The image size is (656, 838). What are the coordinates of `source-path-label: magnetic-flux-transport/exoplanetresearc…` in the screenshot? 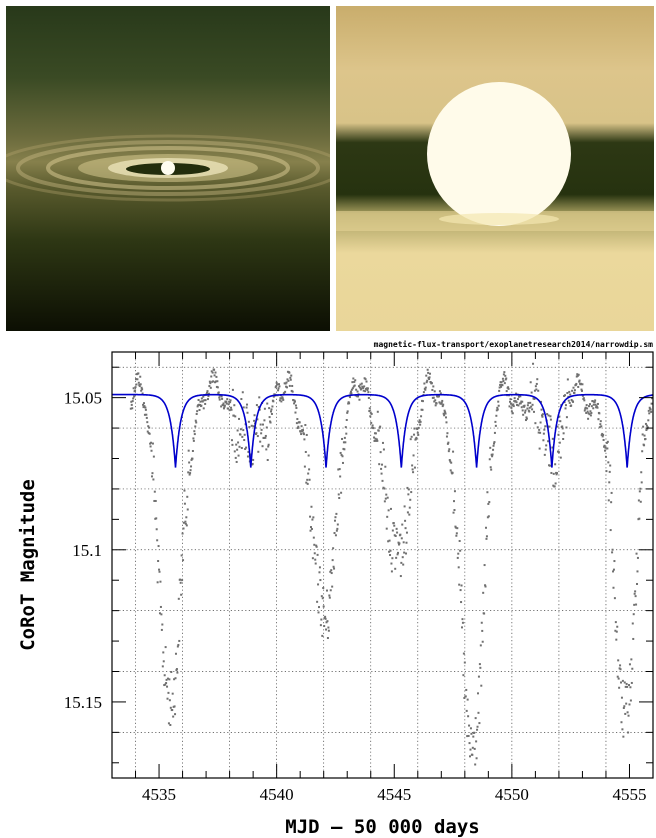 It's located at (514, 344).